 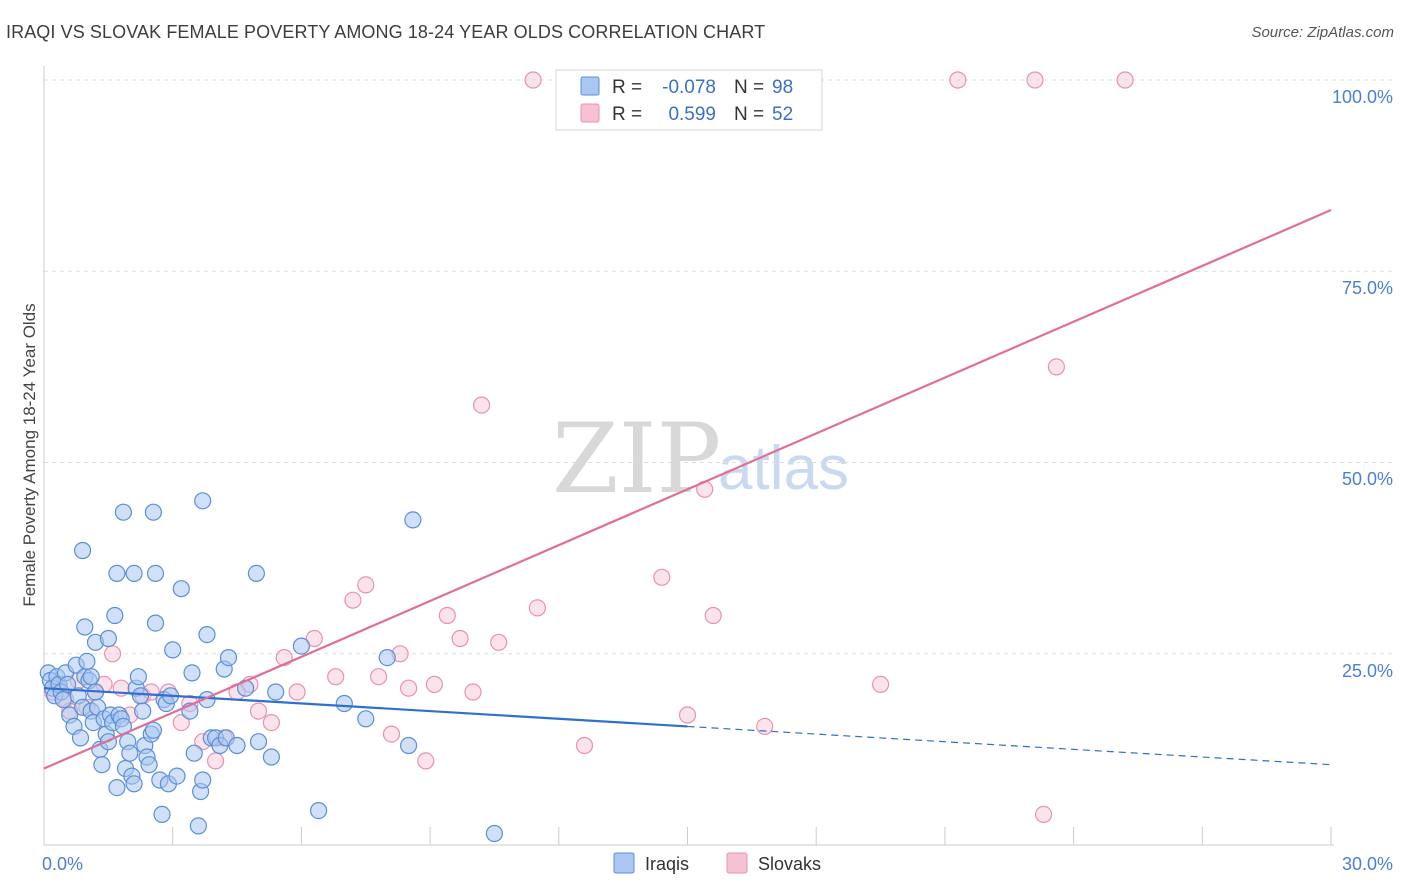 I want to click on legend-r-label-iraqis: R =, so click(x=627, y=87).